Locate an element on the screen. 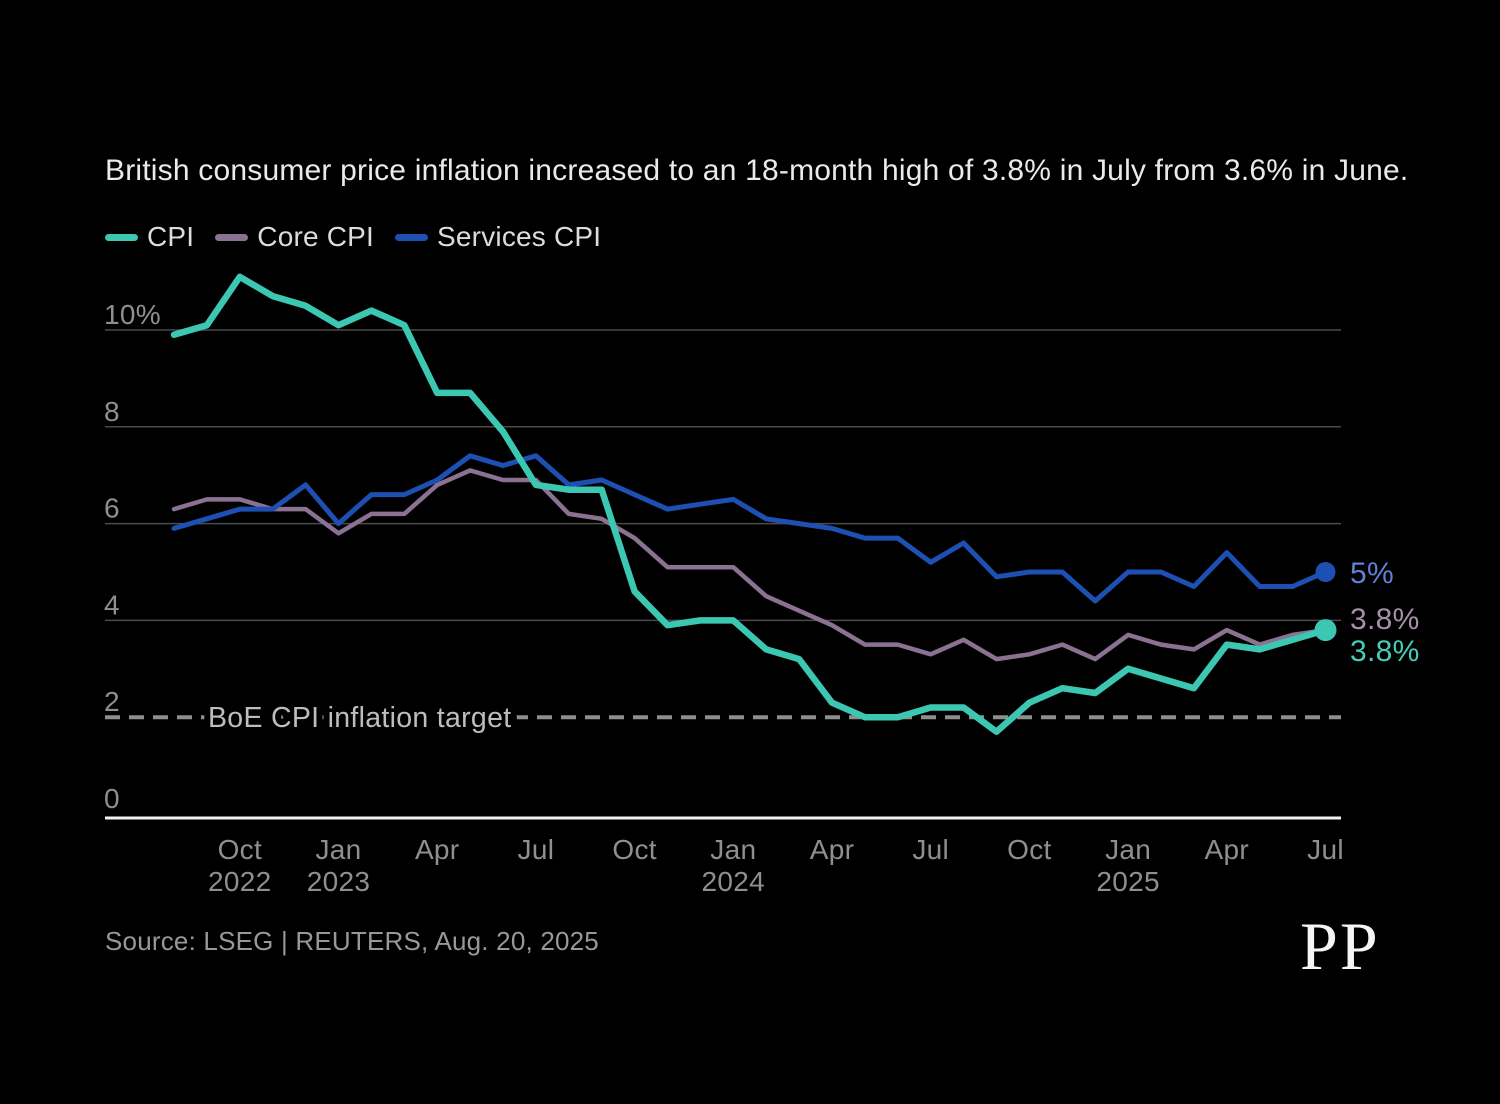  x-tick-year-5: 2023 is located at coordinates (339, 881).